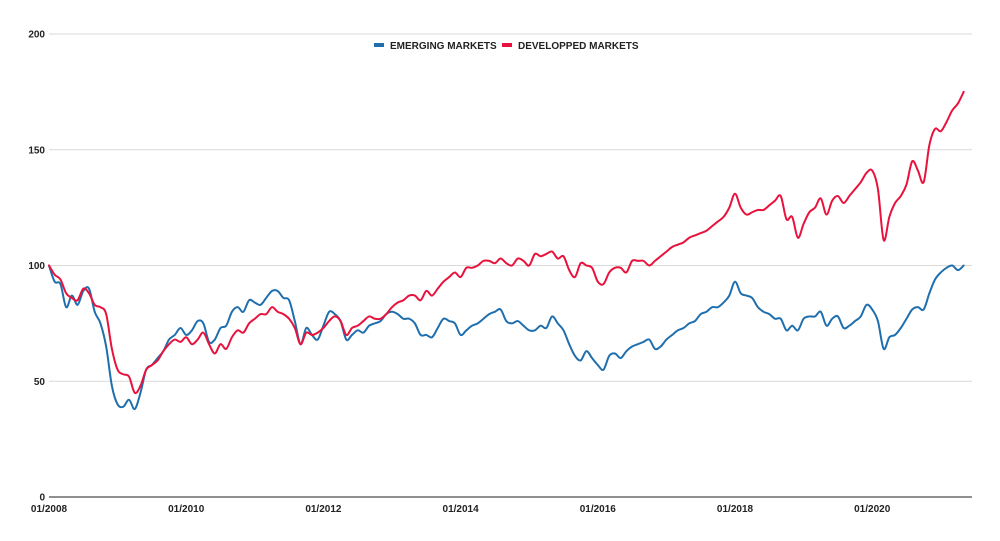 The image size is (1000, 541). Describe the element at coordinates (40, 382) in the screenshot. I see `y-tick-label: 50` at that location.